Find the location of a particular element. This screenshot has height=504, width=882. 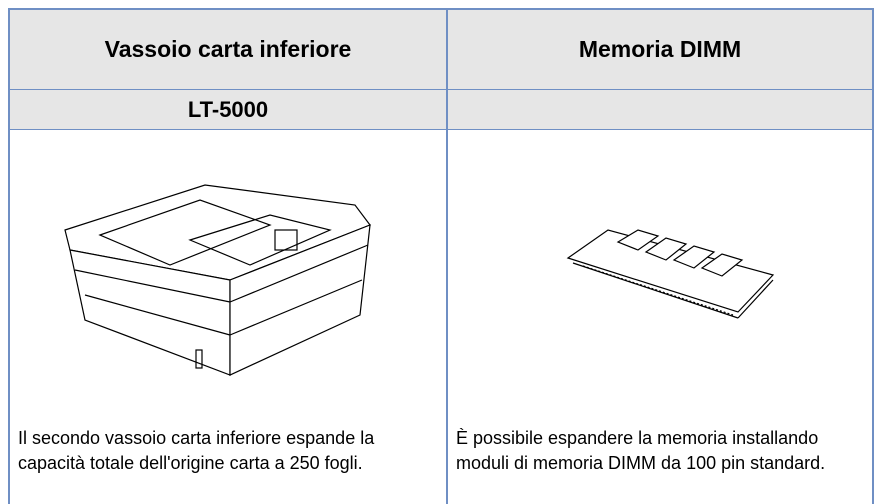

model-cell: LT-5000 is located at coordinates (228, 110).